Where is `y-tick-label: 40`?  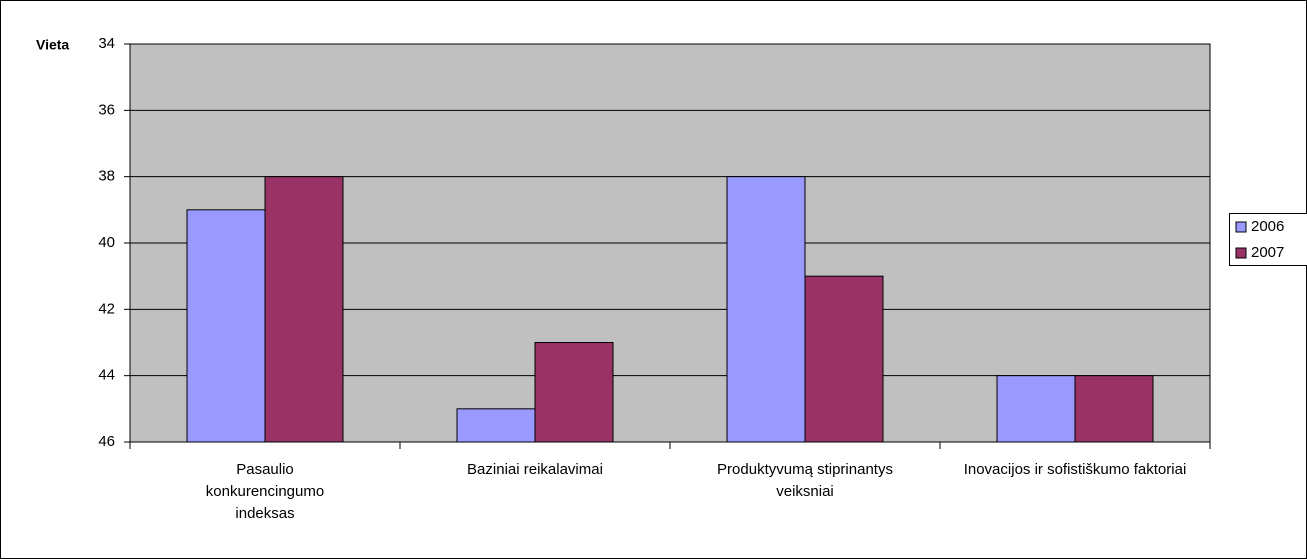
y-tick-label: 40 is located at coordinates (106, 242).